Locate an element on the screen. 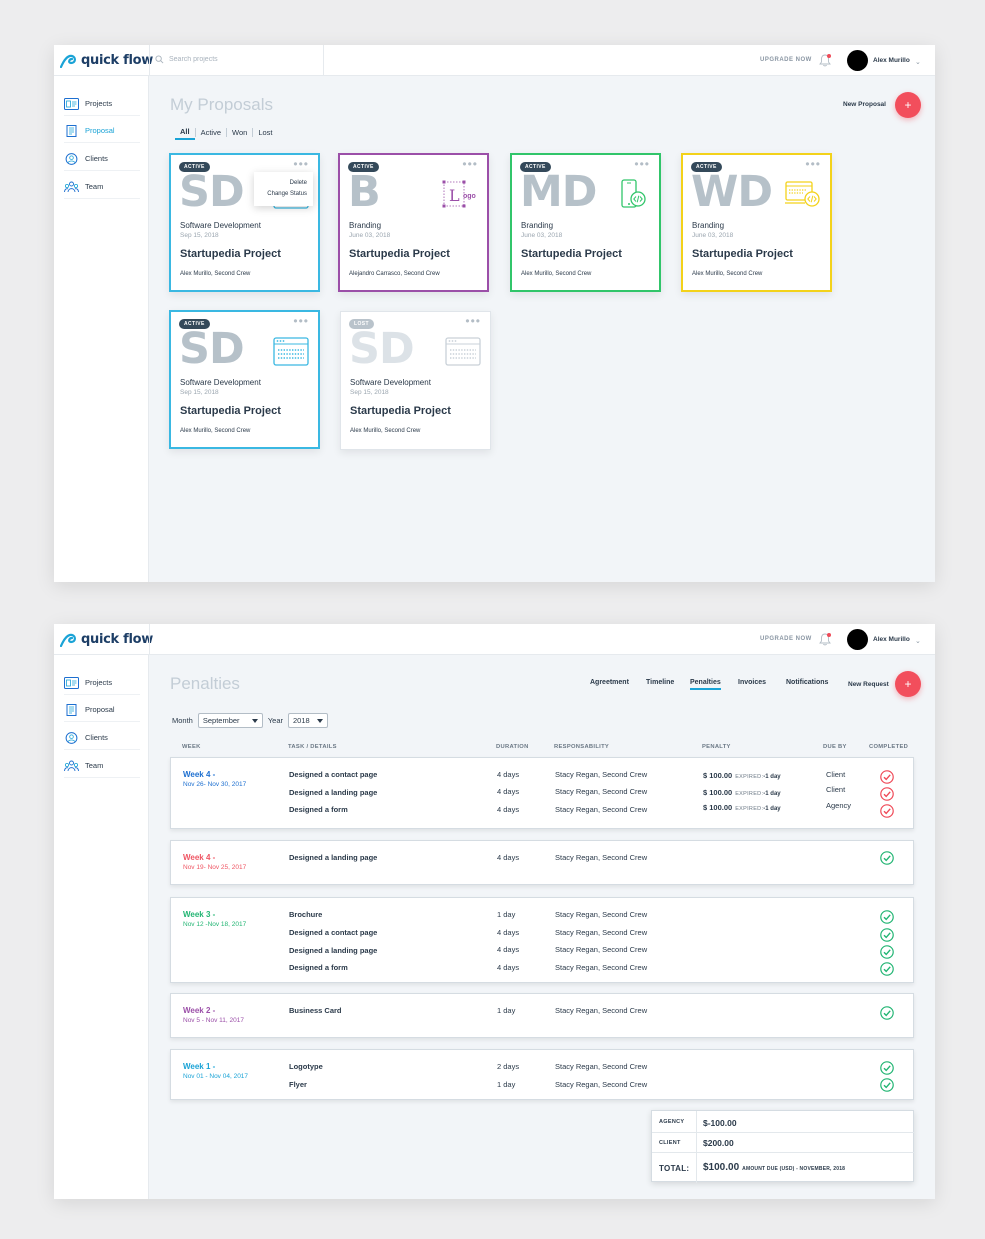 This screenshot has height=1239, width=985. filter-all: All is located at coordinates (185, 133).